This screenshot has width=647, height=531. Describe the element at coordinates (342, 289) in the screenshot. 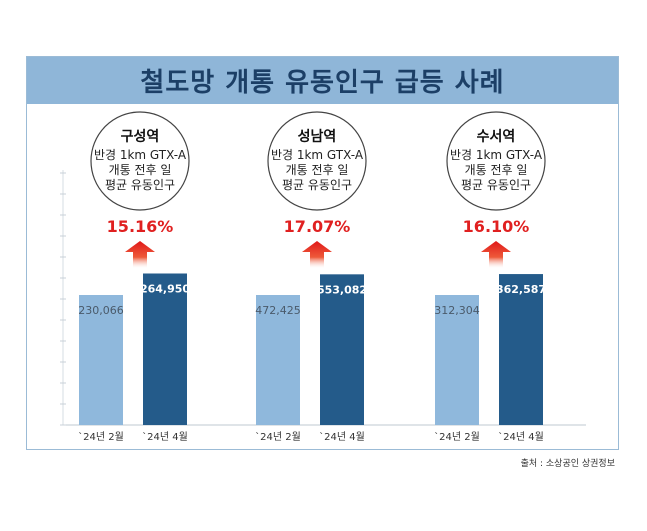

I see `bar-value-label: 553,082` at that location.